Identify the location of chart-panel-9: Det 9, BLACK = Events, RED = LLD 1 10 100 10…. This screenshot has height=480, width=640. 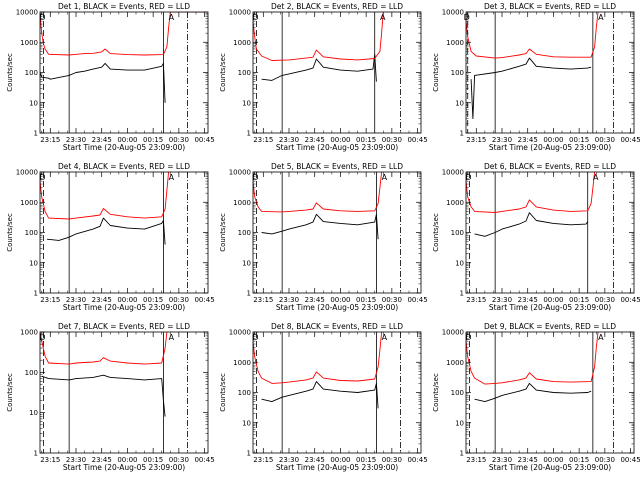
(536, 397).